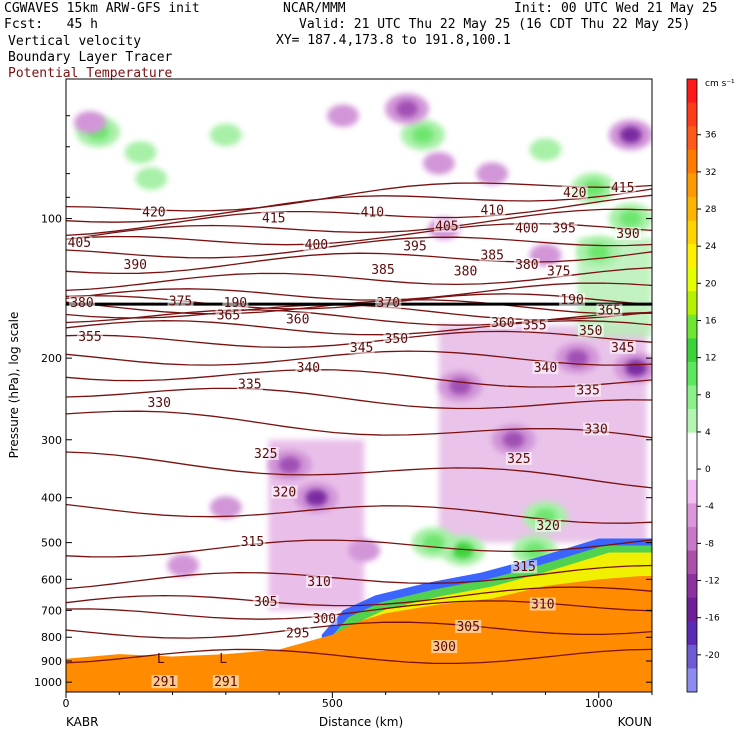 The width and height of the screenshot is (740, 740). Describe the element at coordinates (318, 582) in the screenshot. I see `theta-label: 310` at that location.